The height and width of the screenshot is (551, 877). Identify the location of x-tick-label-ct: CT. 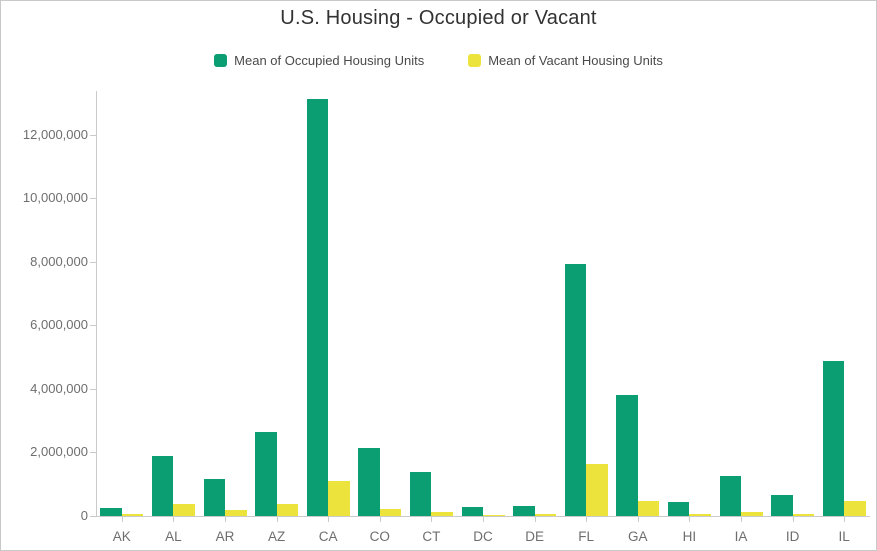
(431, 536).